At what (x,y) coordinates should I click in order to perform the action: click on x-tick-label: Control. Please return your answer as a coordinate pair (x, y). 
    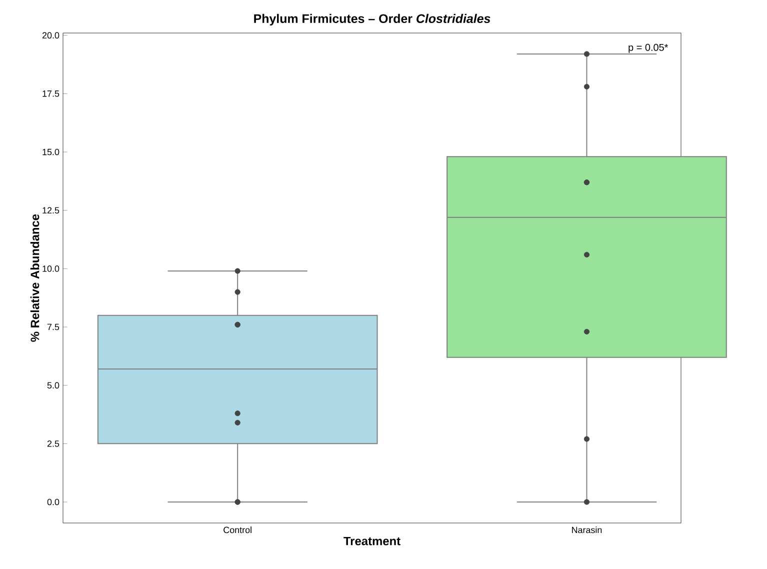
    Looking at the image, I should click on (238, 530).